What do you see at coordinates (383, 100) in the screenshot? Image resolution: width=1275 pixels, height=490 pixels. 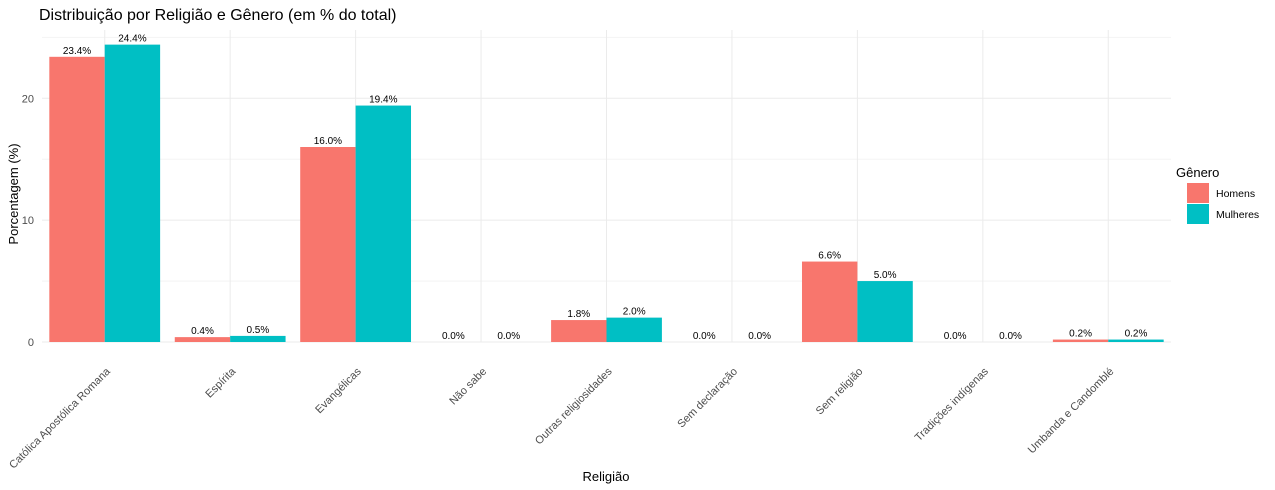 I see `data-label-mulheres: 19.4%` at bounding box center [383, 100].